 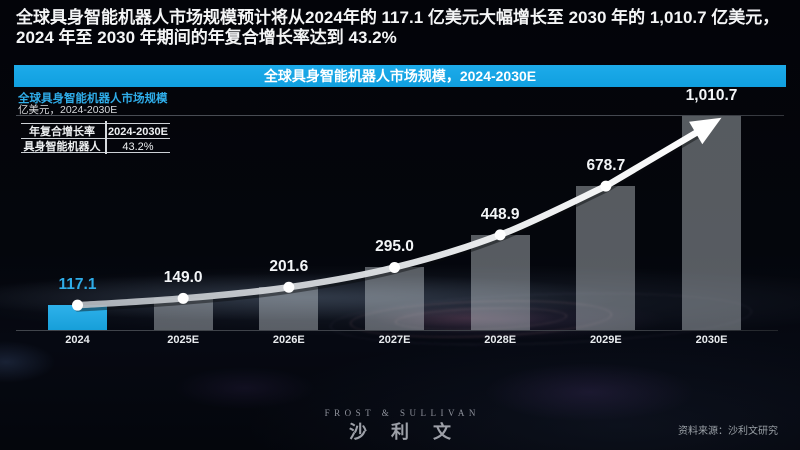 I want to click on axis-label-2027E: 2027E, so click(x=394, y=340).